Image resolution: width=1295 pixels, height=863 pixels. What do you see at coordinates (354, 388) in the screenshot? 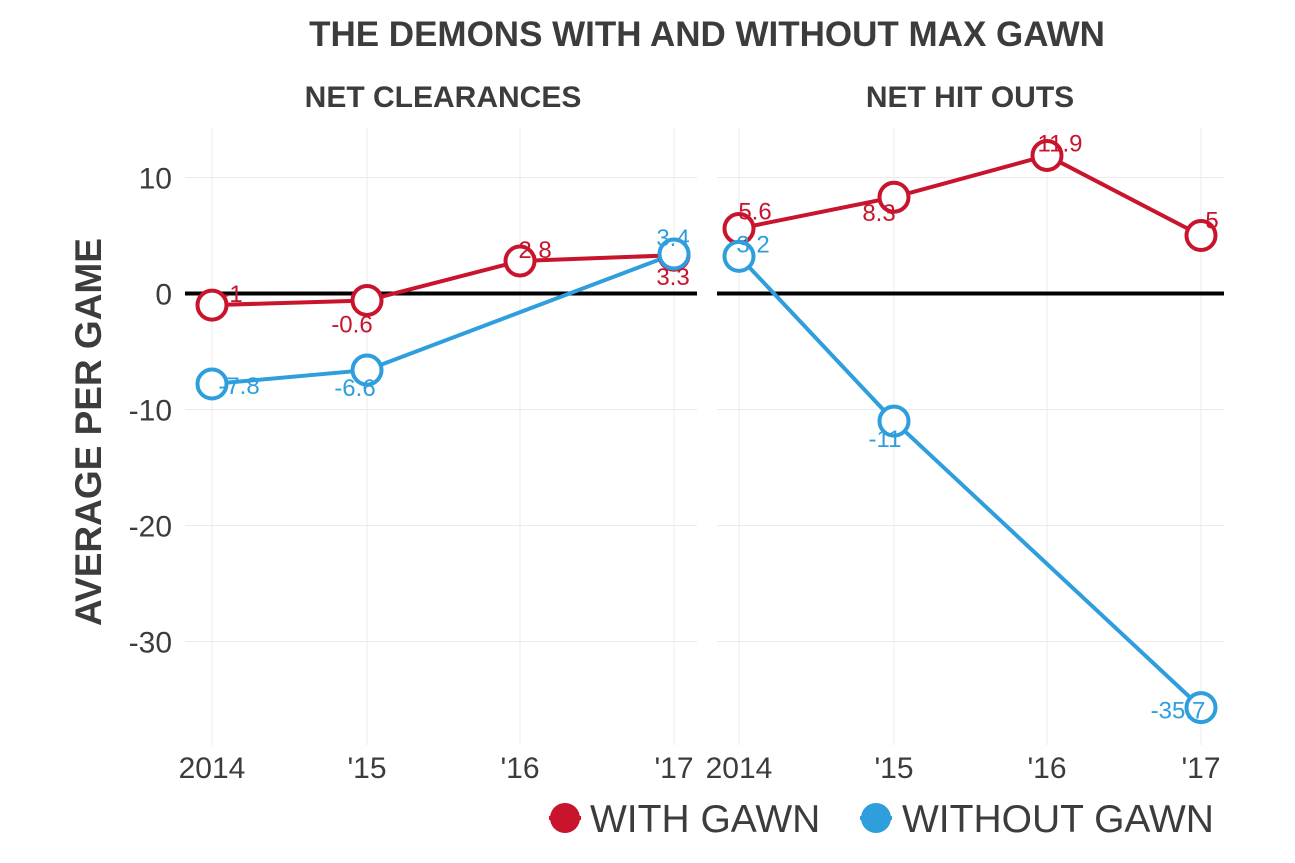
I see `data-label-without-gawn: -6.6` at bounding box center [354, 388].